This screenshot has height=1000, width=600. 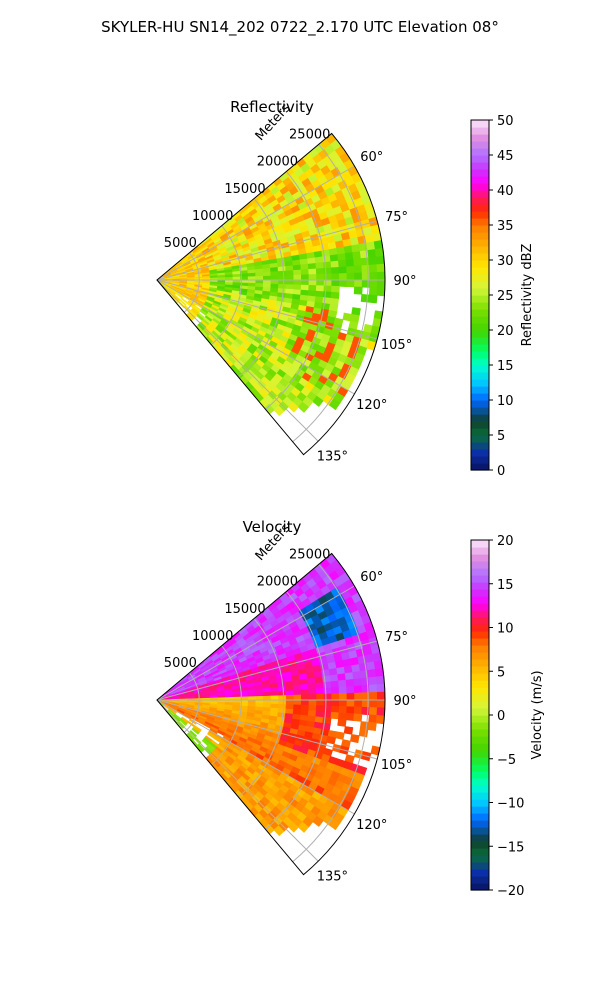 What do you see at coordinates (505, 156) in the screenshot?
I see `colorbar-tick-label: 45` at bounding box center [505, 156].